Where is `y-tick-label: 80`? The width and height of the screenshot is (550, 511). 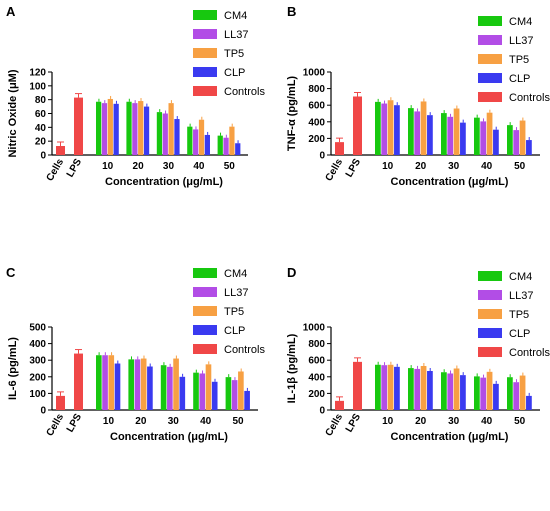
y-tick-label: 80 is located at coordinates (41, 100).